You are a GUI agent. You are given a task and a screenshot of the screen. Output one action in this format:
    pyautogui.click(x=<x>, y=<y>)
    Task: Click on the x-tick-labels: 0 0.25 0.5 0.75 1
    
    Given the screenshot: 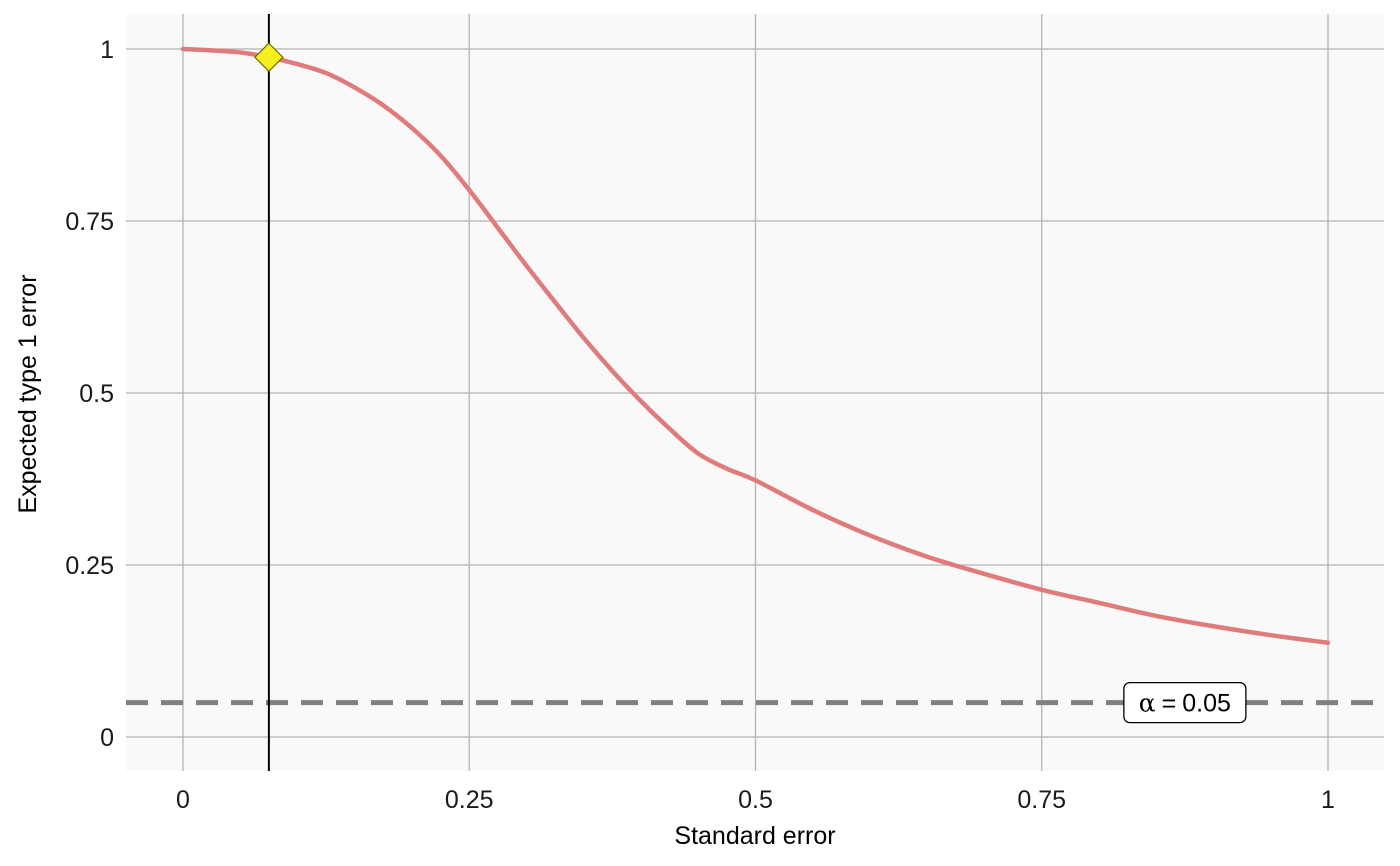 What is the action you would take?
    pyautogui.click(x=755, y=800)
    